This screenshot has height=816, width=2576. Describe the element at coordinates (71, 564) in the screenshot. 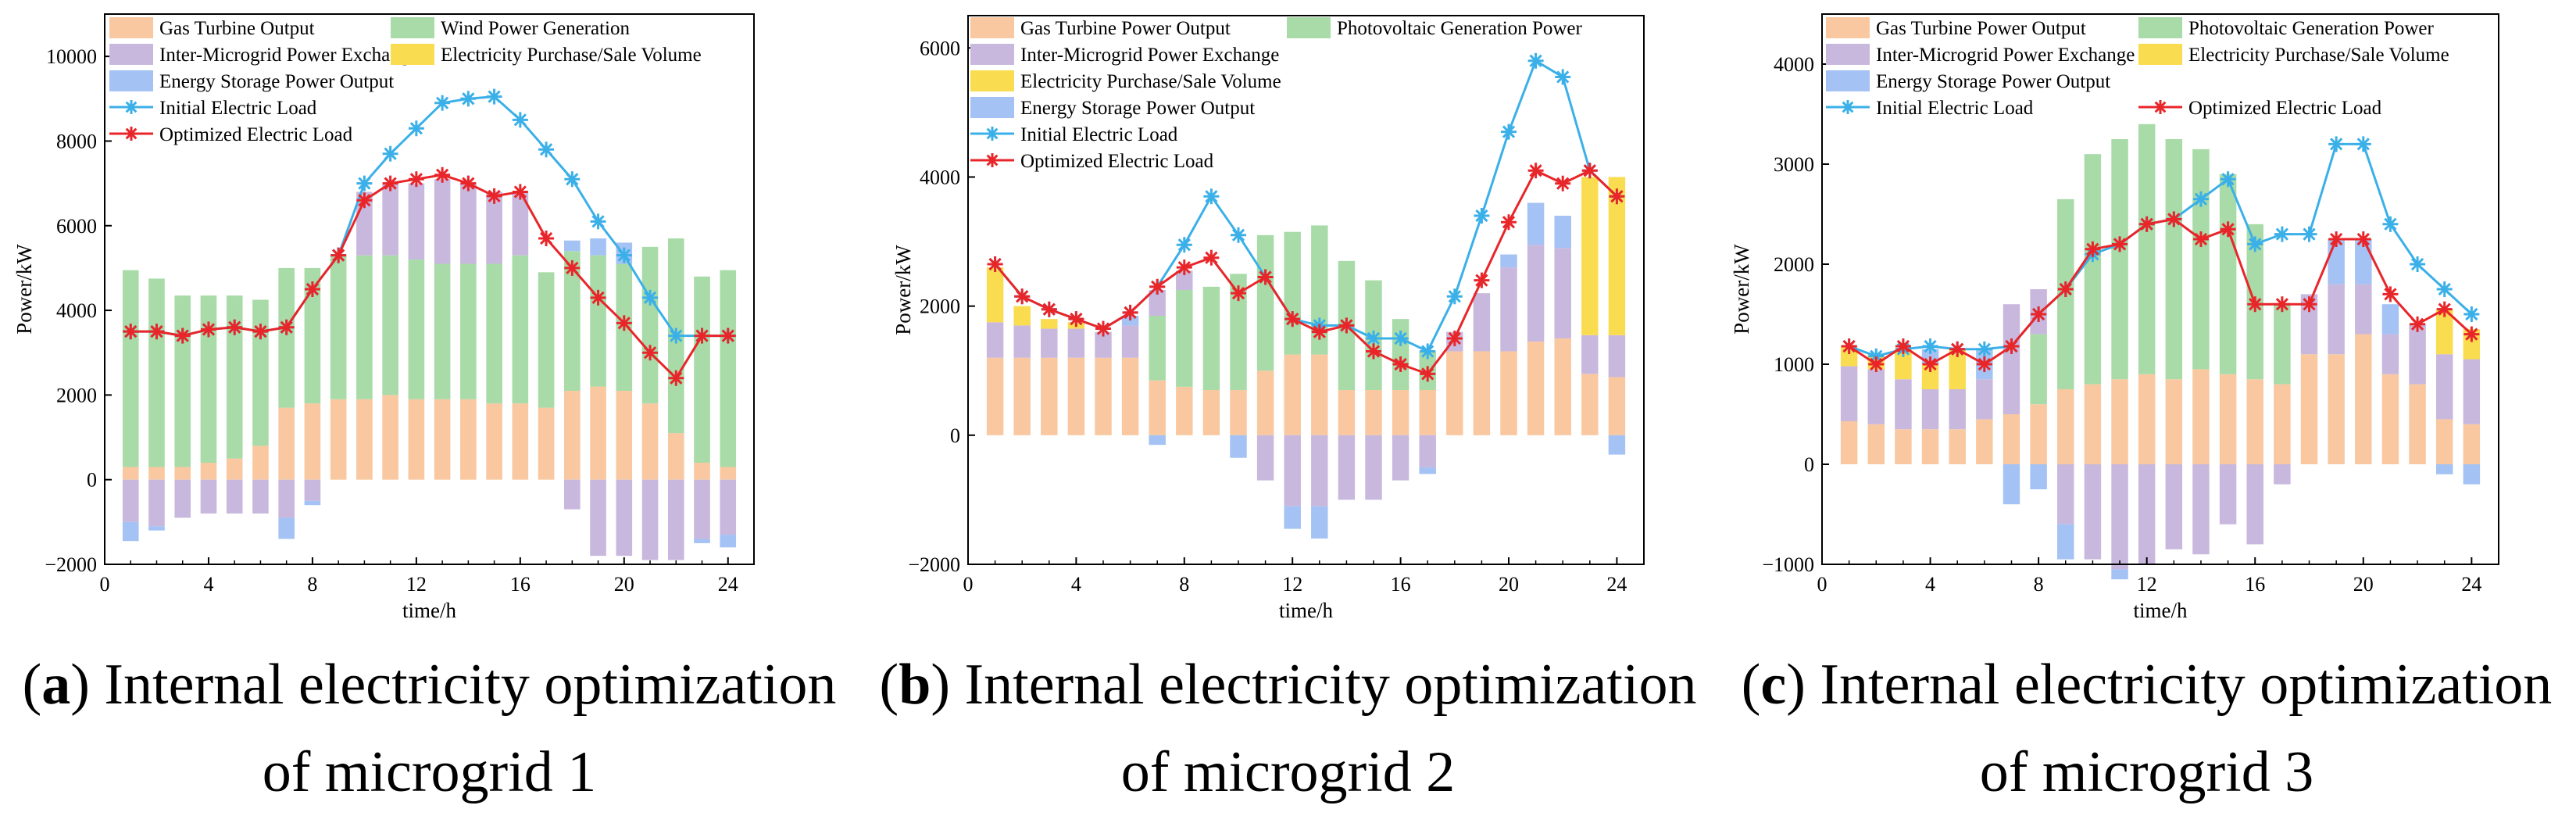

I see `y-tick-label: −2000` at that location.